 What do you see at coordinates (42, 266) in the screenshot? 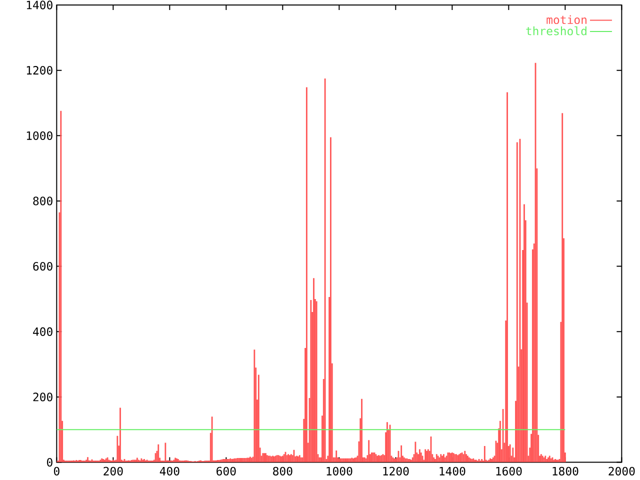
I see `y-tick-label: 600` at bounding box center [42, 266].